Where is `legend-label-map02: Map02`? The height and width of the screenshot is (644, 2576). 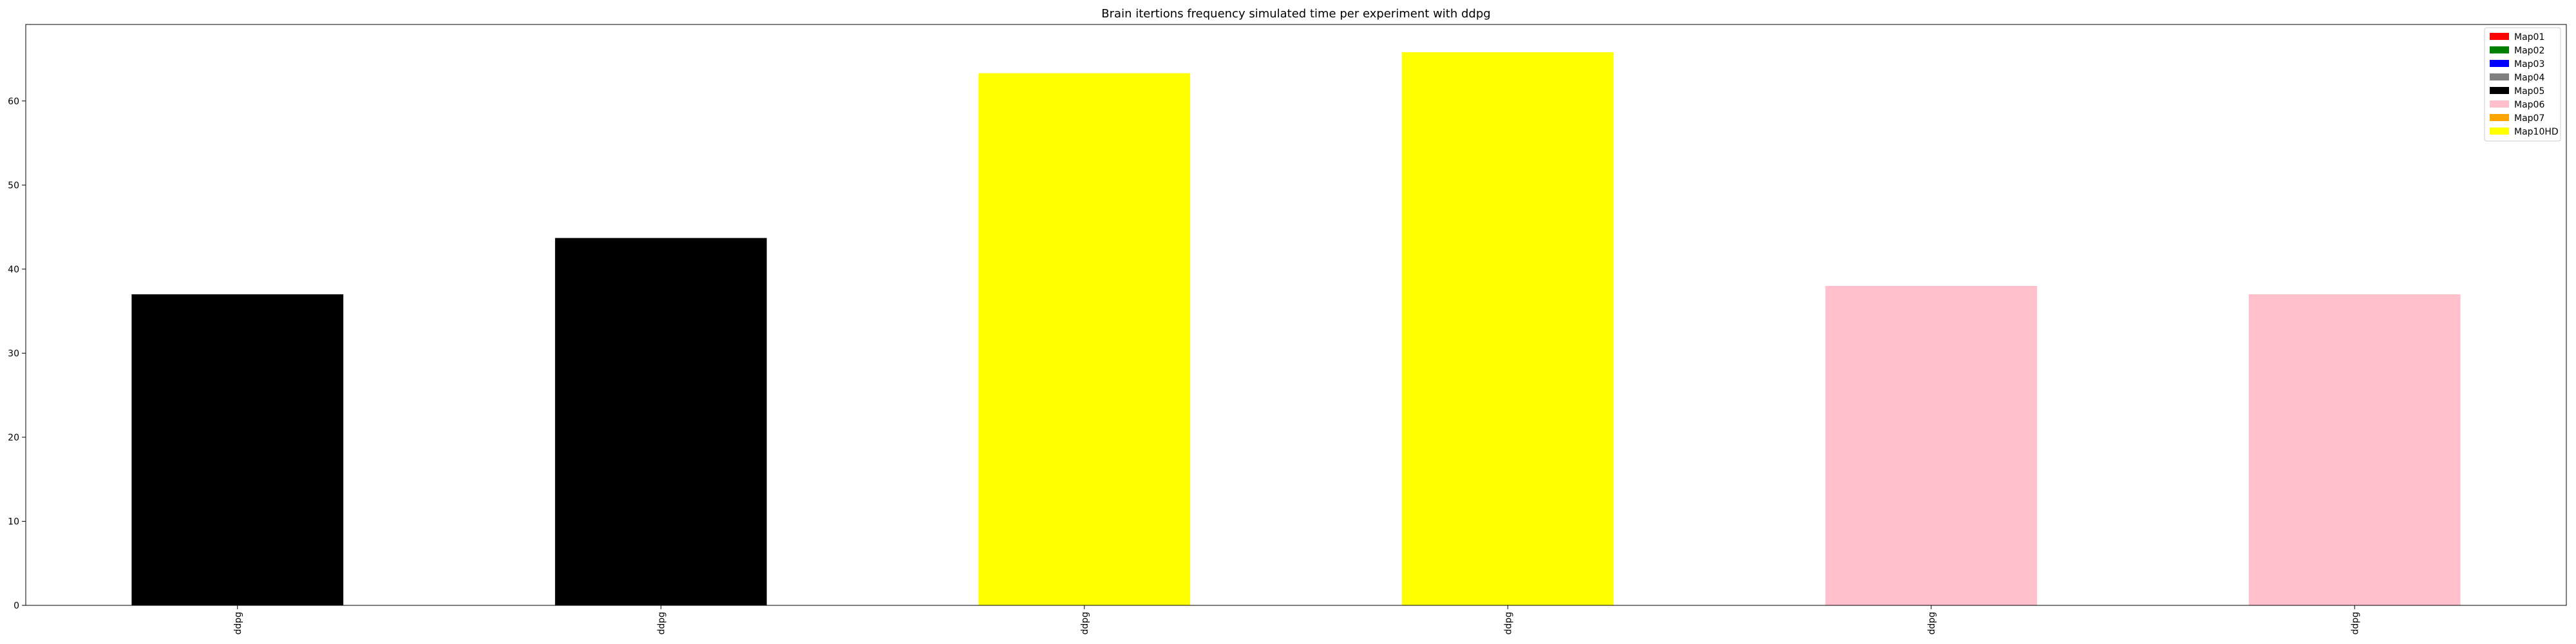
legend-label-map02: Map02 is located at coordinates (2529, 51).